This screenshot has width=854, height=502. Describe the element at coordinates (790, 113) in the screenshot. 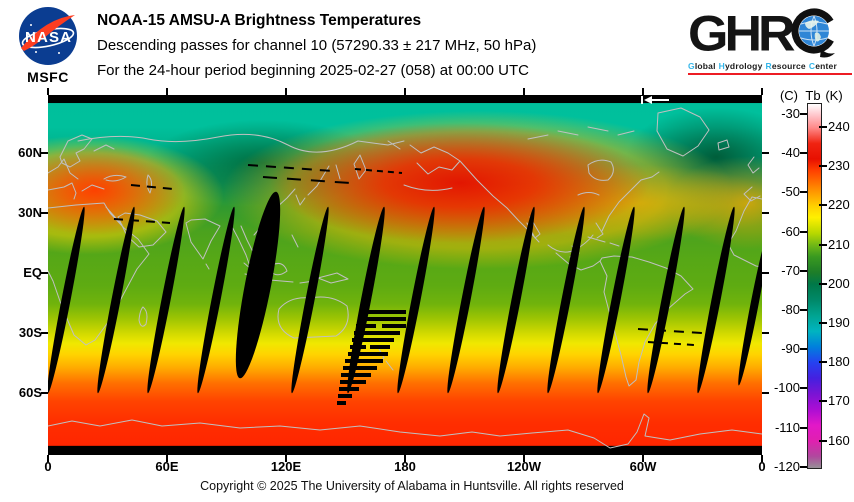

I see `colorbar-celsius-label: -30` at that location.